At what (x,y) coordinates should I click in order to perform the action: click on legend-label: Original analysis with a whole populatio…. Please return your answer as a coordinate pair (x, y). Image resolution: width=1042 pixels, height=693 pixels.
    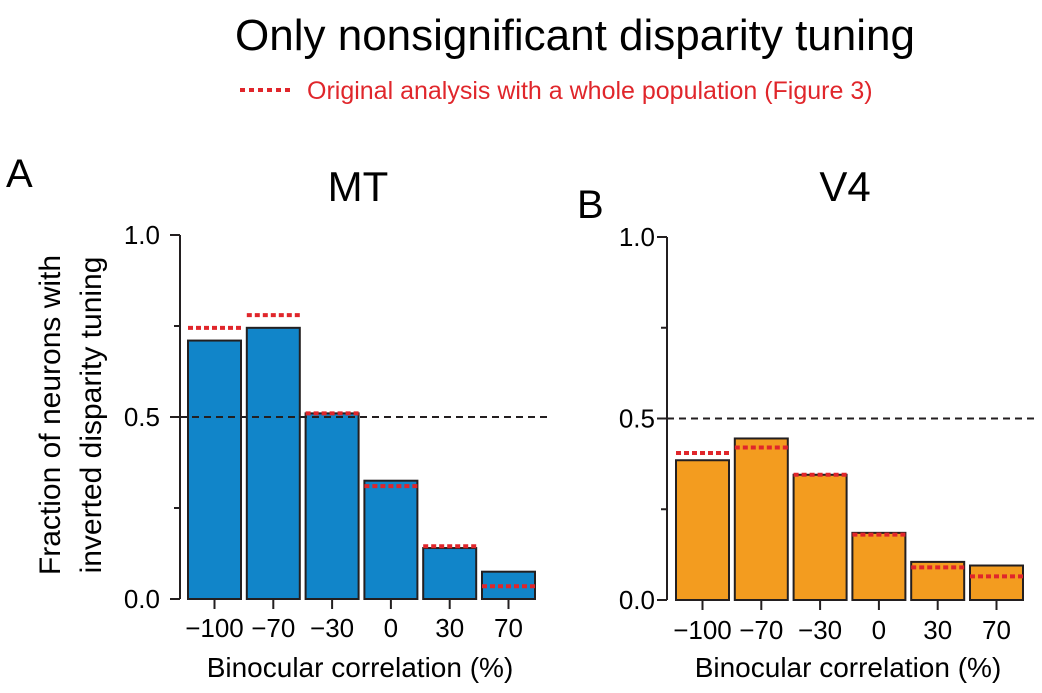
    Looking at the image, I should click on (590, 91).